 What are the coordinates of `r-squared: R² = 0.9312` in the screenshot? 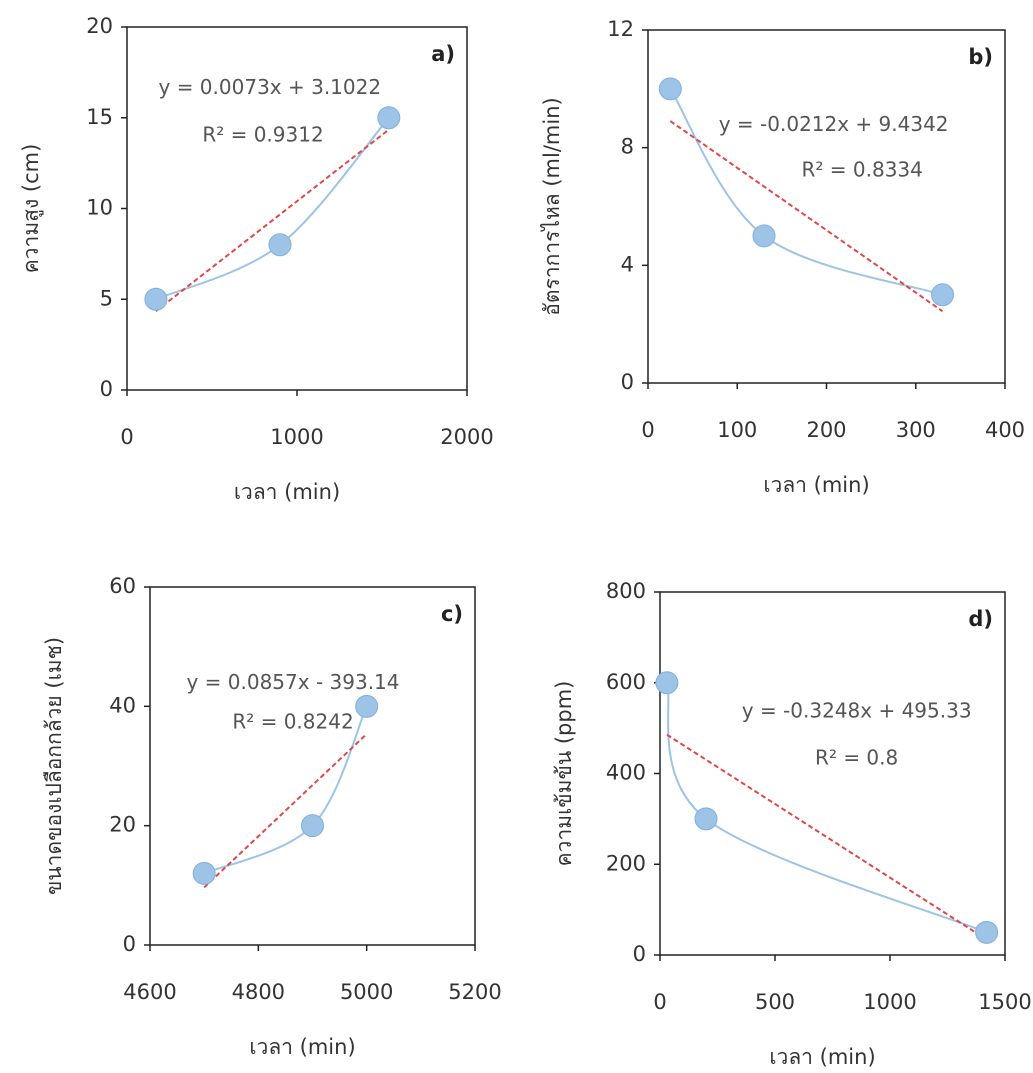 It's located at (262, 134).